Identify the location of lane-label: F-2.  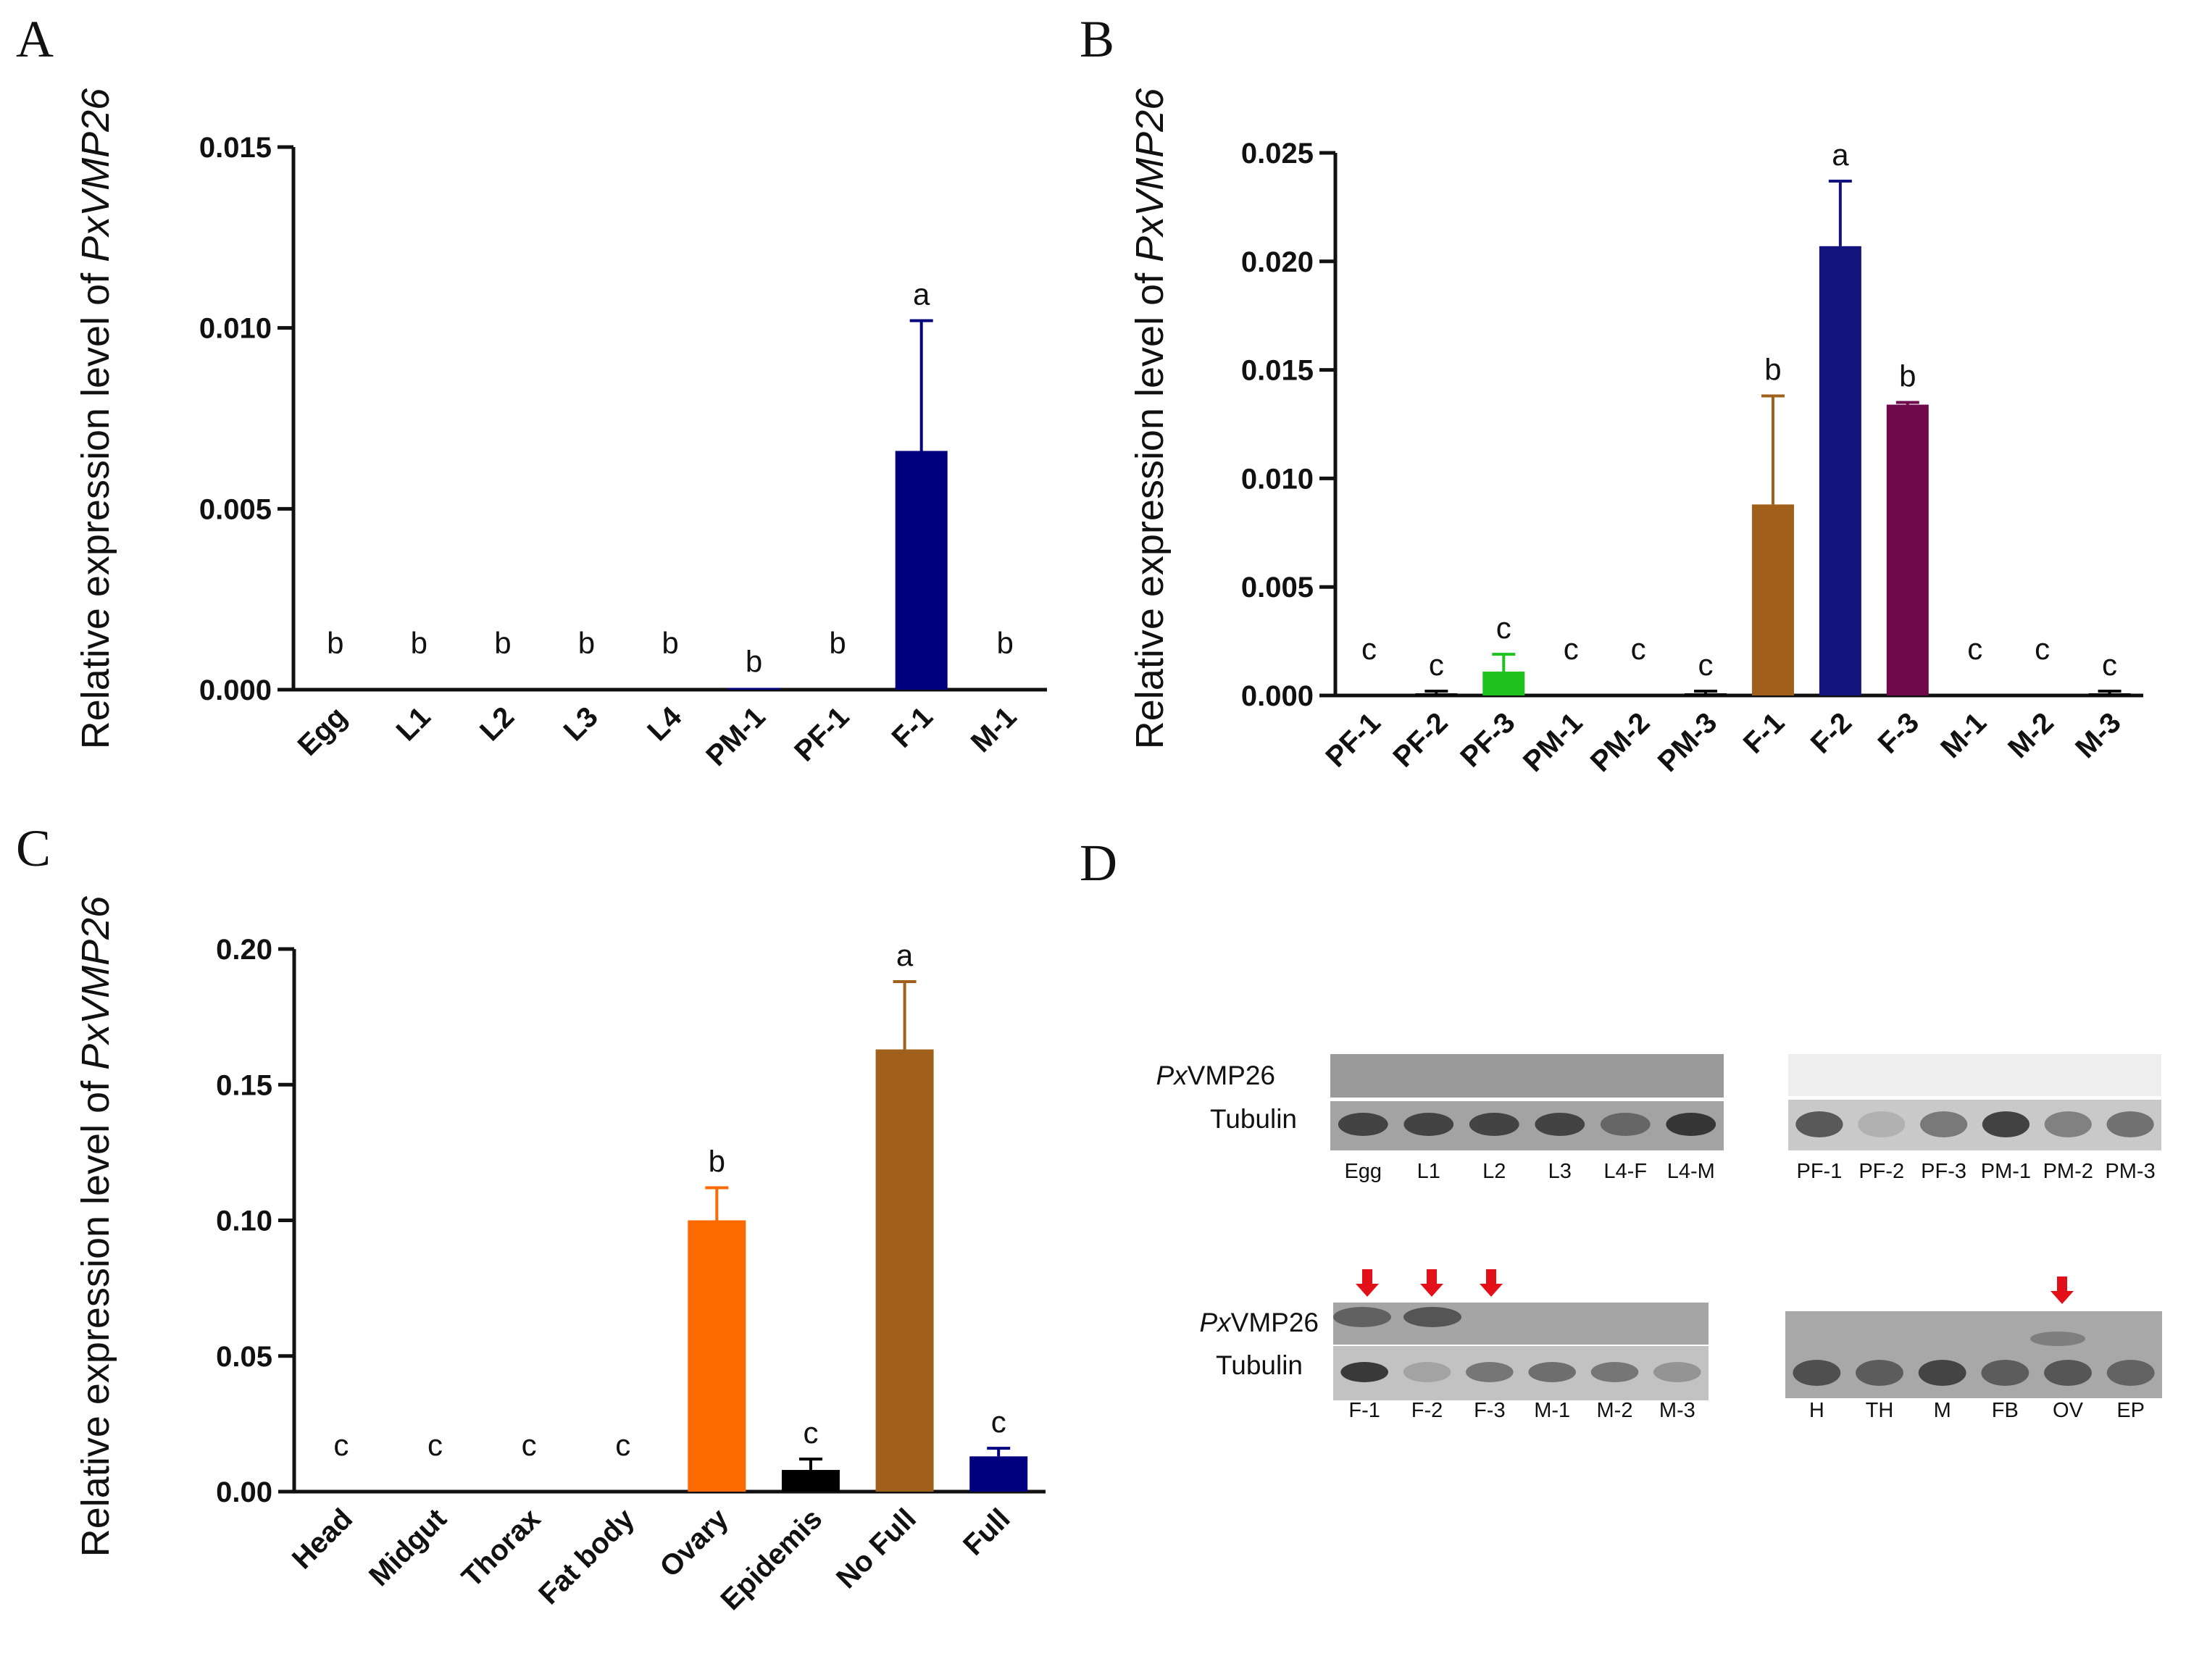
(1427, 1410).